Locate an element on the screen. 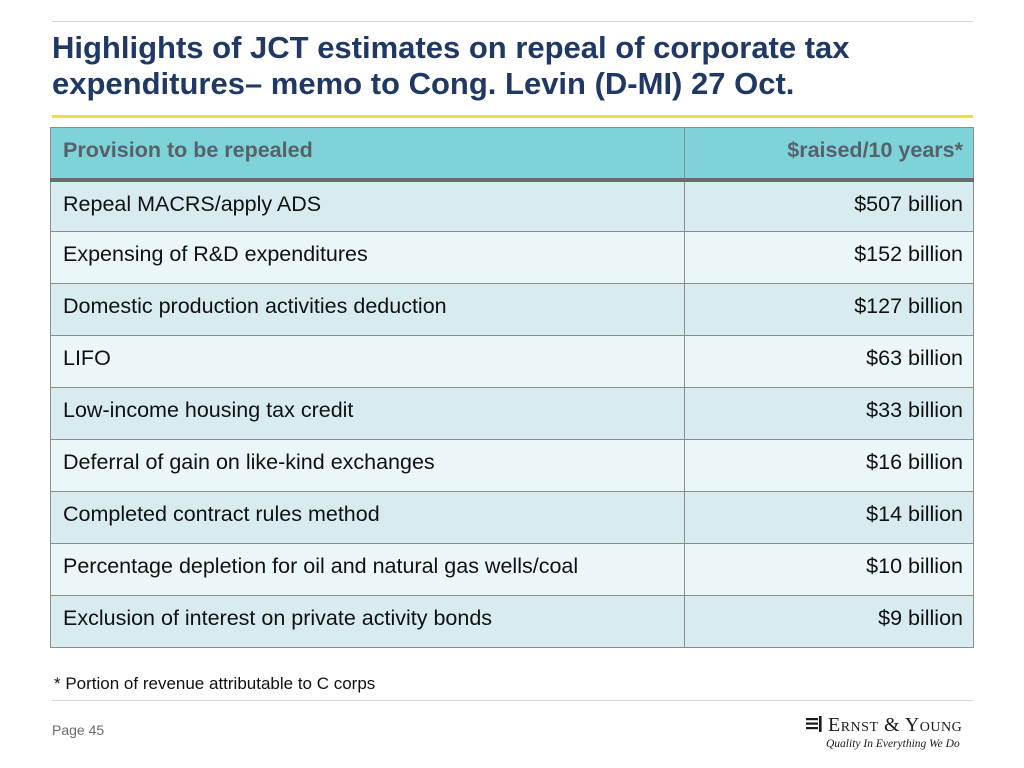 This screenshot has height=768, width=1024. page-number: Page 45 is located at coordinates (78, 730).